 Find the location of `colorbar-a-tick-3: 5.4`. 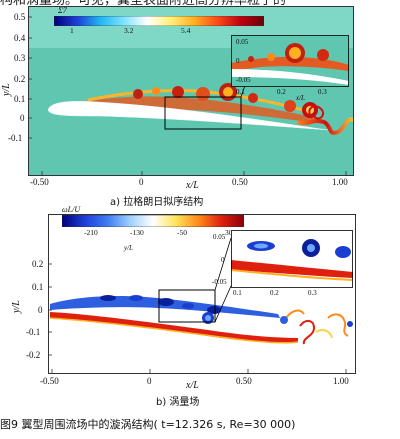

colorbar-a-tick-3: 5.4 is located at coordinates (186, 30).